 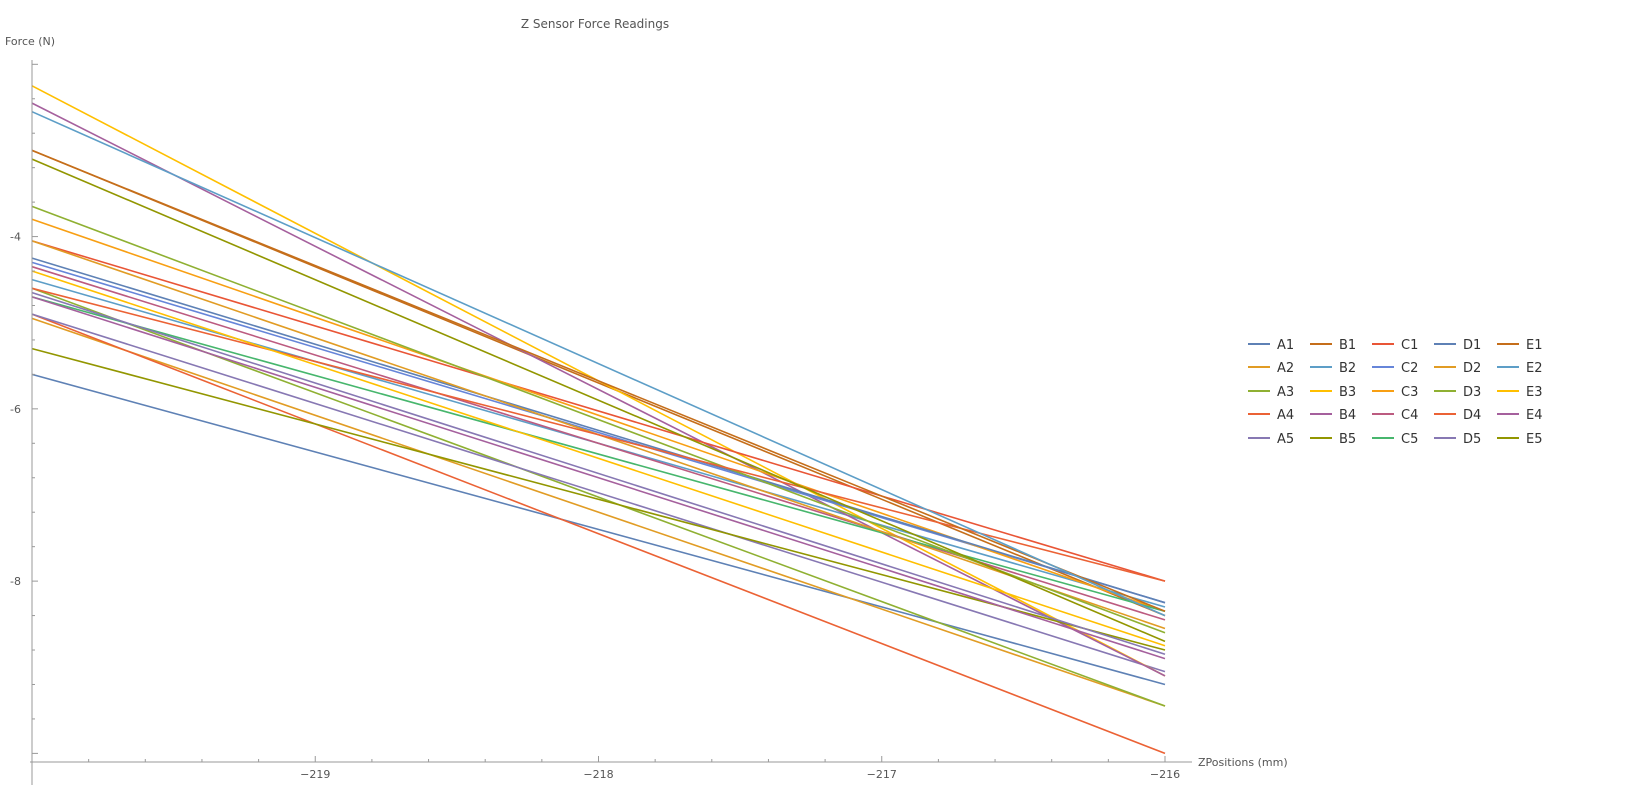 What do you see at coordinates (1472, 439) in the screenshot?
I see `legend-label: D5` at bounding box center [1472, 439].